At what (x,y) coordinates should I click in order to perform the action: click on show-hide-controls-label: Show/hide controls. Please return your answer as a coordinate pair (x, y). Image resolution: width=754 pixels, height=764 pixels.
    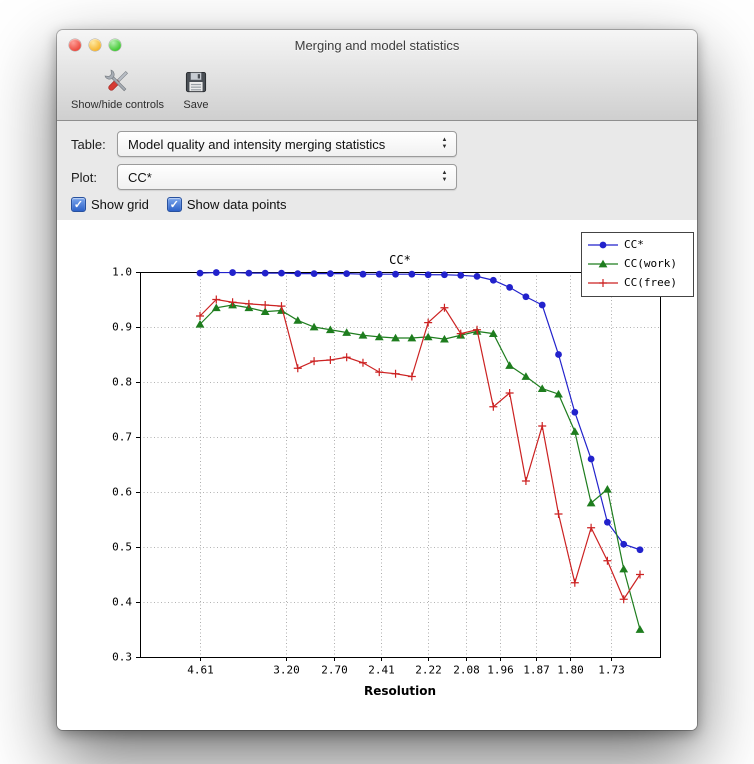
    Looking at the image, I should click on (117, 105).